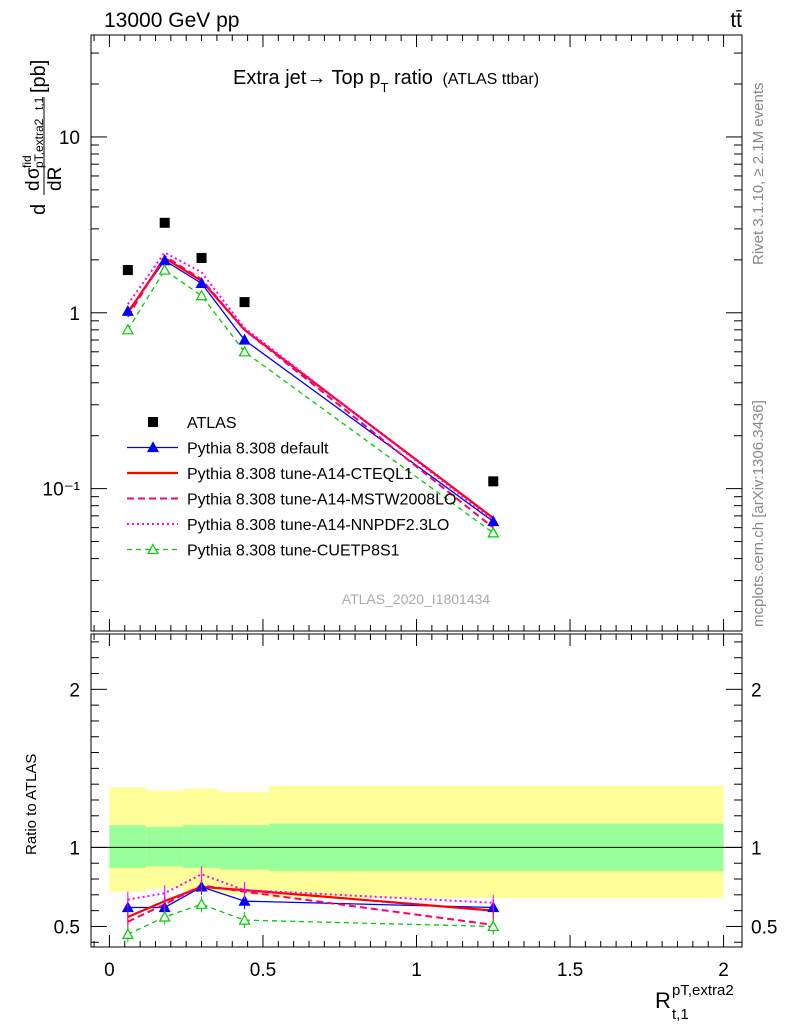 The height and width of the screenshot is (1024, 786). Describe the element at coordinates (31, 804) in the screenshot. I see `ratio-y-axis-label: Ratio to ATLAS` at that location.